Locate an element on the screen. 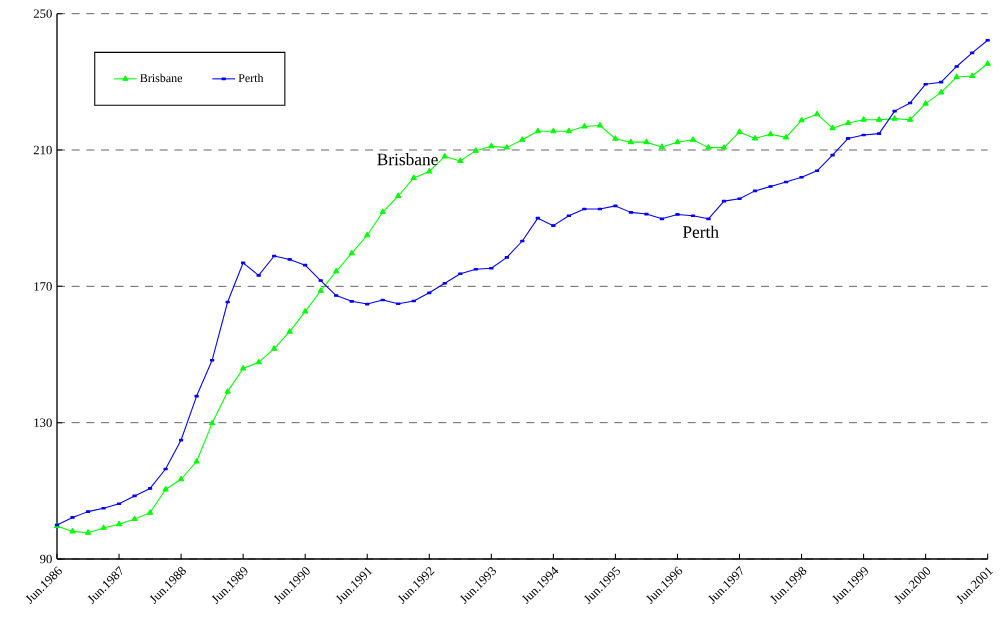  y-tick-label: 130 is located at coordinates (43, 422).